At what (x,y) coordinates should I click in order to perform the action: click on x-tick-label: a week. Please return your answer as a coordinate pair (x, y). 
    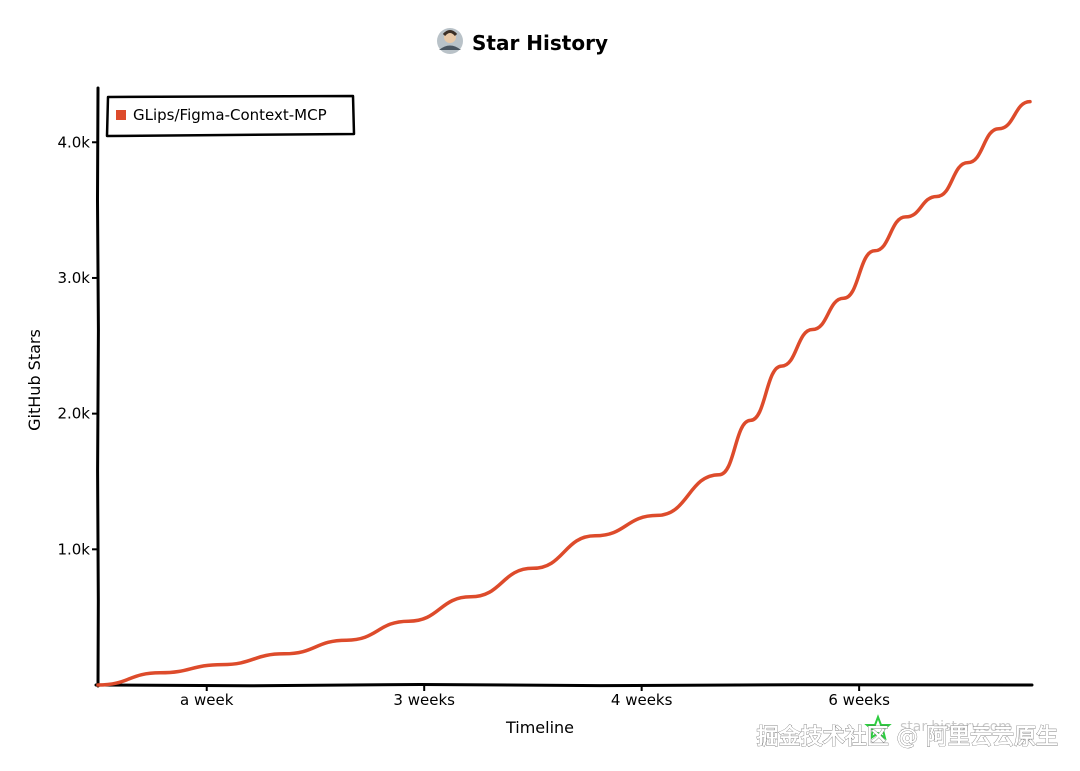
    Looking at the image, I should click on (207, 700).